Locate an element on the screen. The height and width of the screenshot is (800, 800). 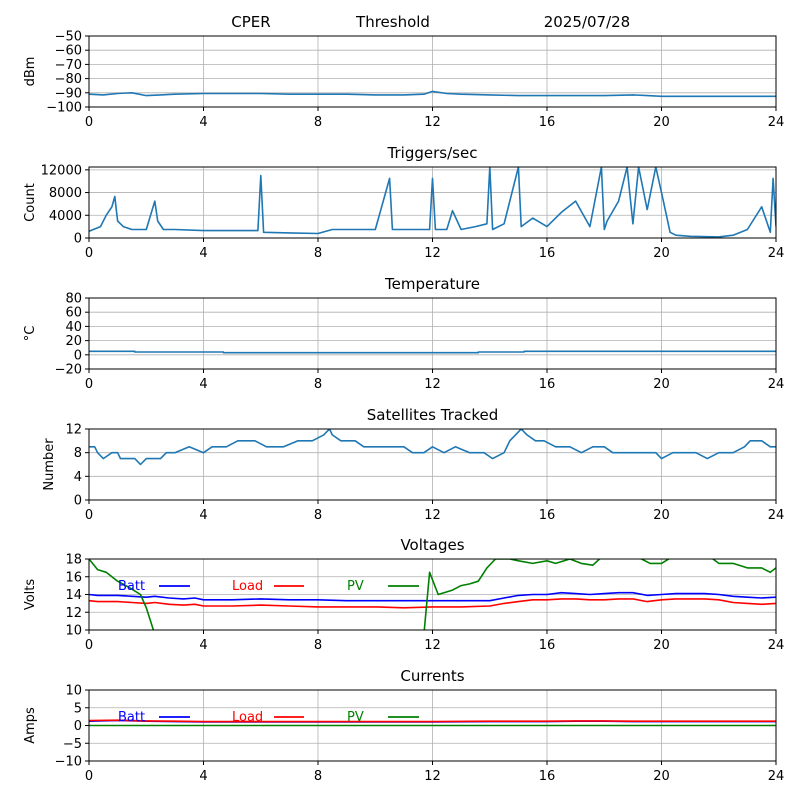
y-tick-label: 5 is located at coordinates (78, 708).